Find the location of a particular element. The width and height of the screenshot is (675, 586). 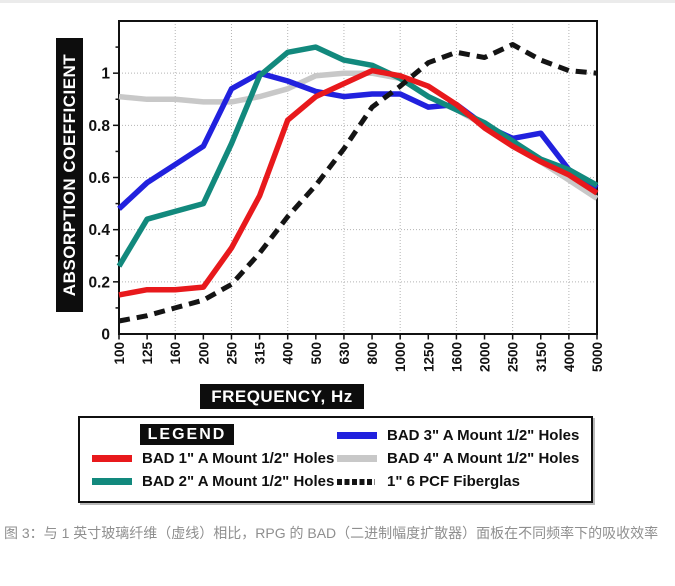

page-top-divider is located at coordinates (337, 1).